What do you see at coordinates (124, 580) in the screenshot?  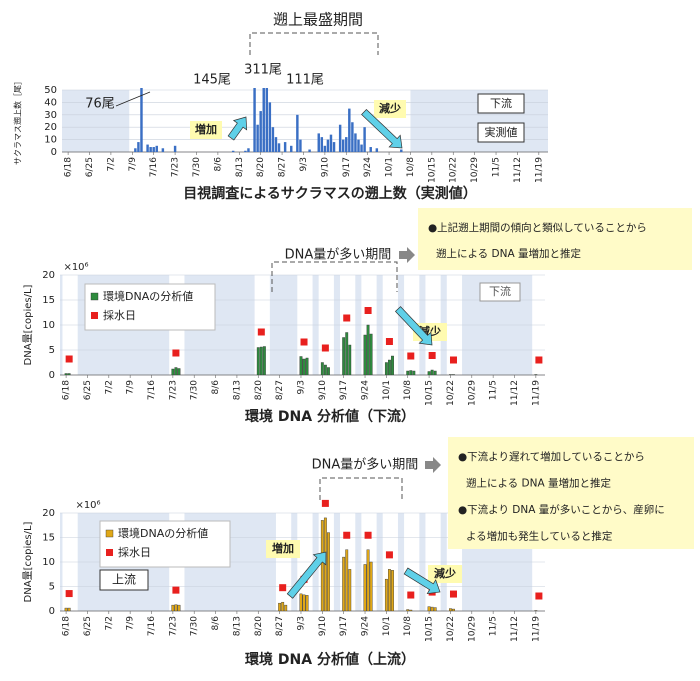 I see `annotation: 上流` at bounding box center [124, 580].